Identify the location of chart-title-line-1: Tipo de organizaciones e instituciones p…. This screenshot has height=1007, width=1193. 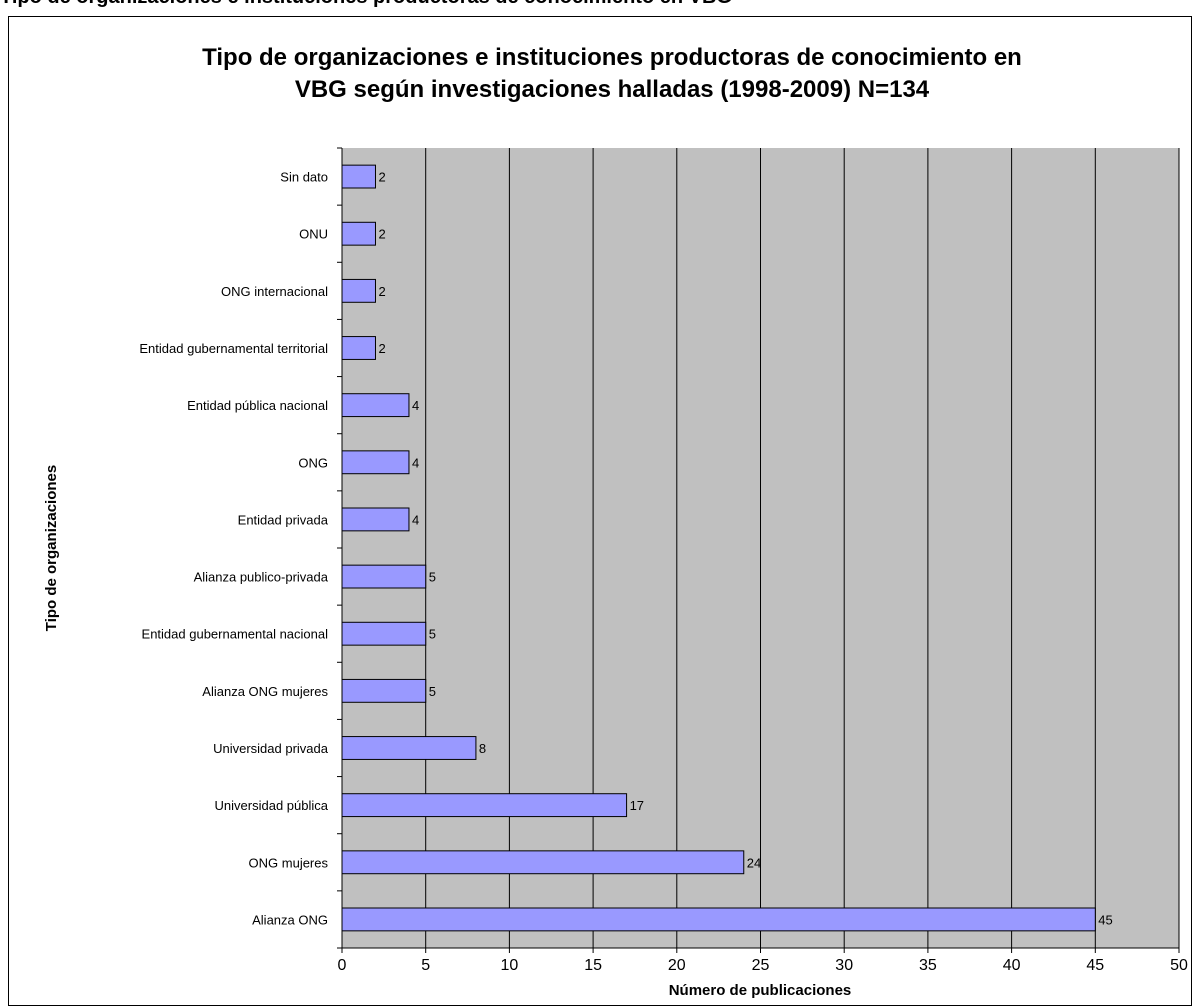
(612, 57).